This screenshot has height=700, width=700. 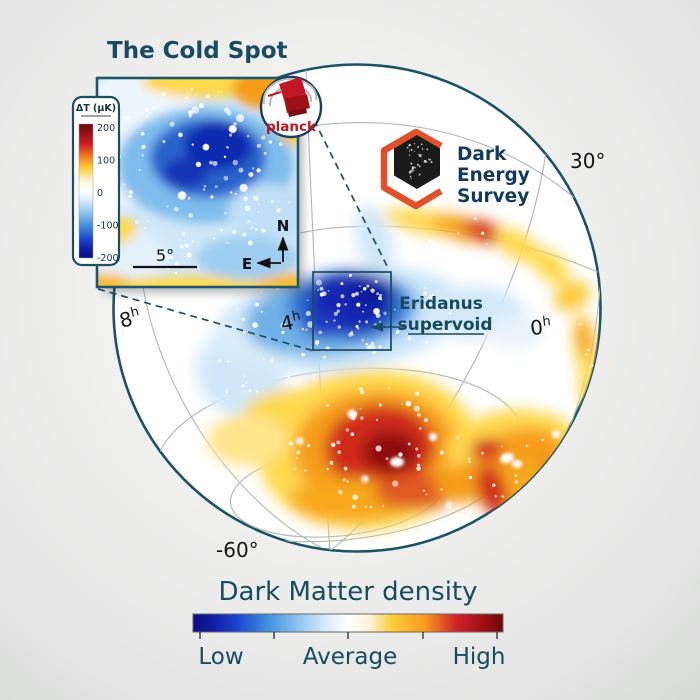 What do you see at coordinates (419, 161) in the screenshot?
I see `des-hexagon-stars` at bounding box center [419, 161].